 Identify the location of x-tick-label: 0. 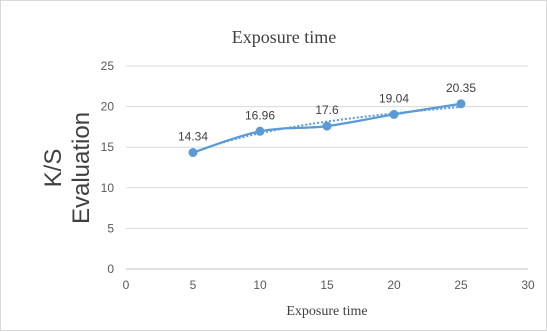
(126, 285).